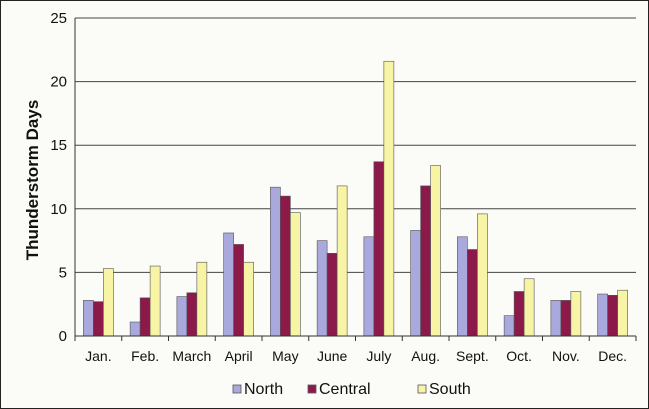  What do you see at coordinates (263, 389) in the screenshot?
I see `legend-label-north: North` at bounding box center [263, 389].